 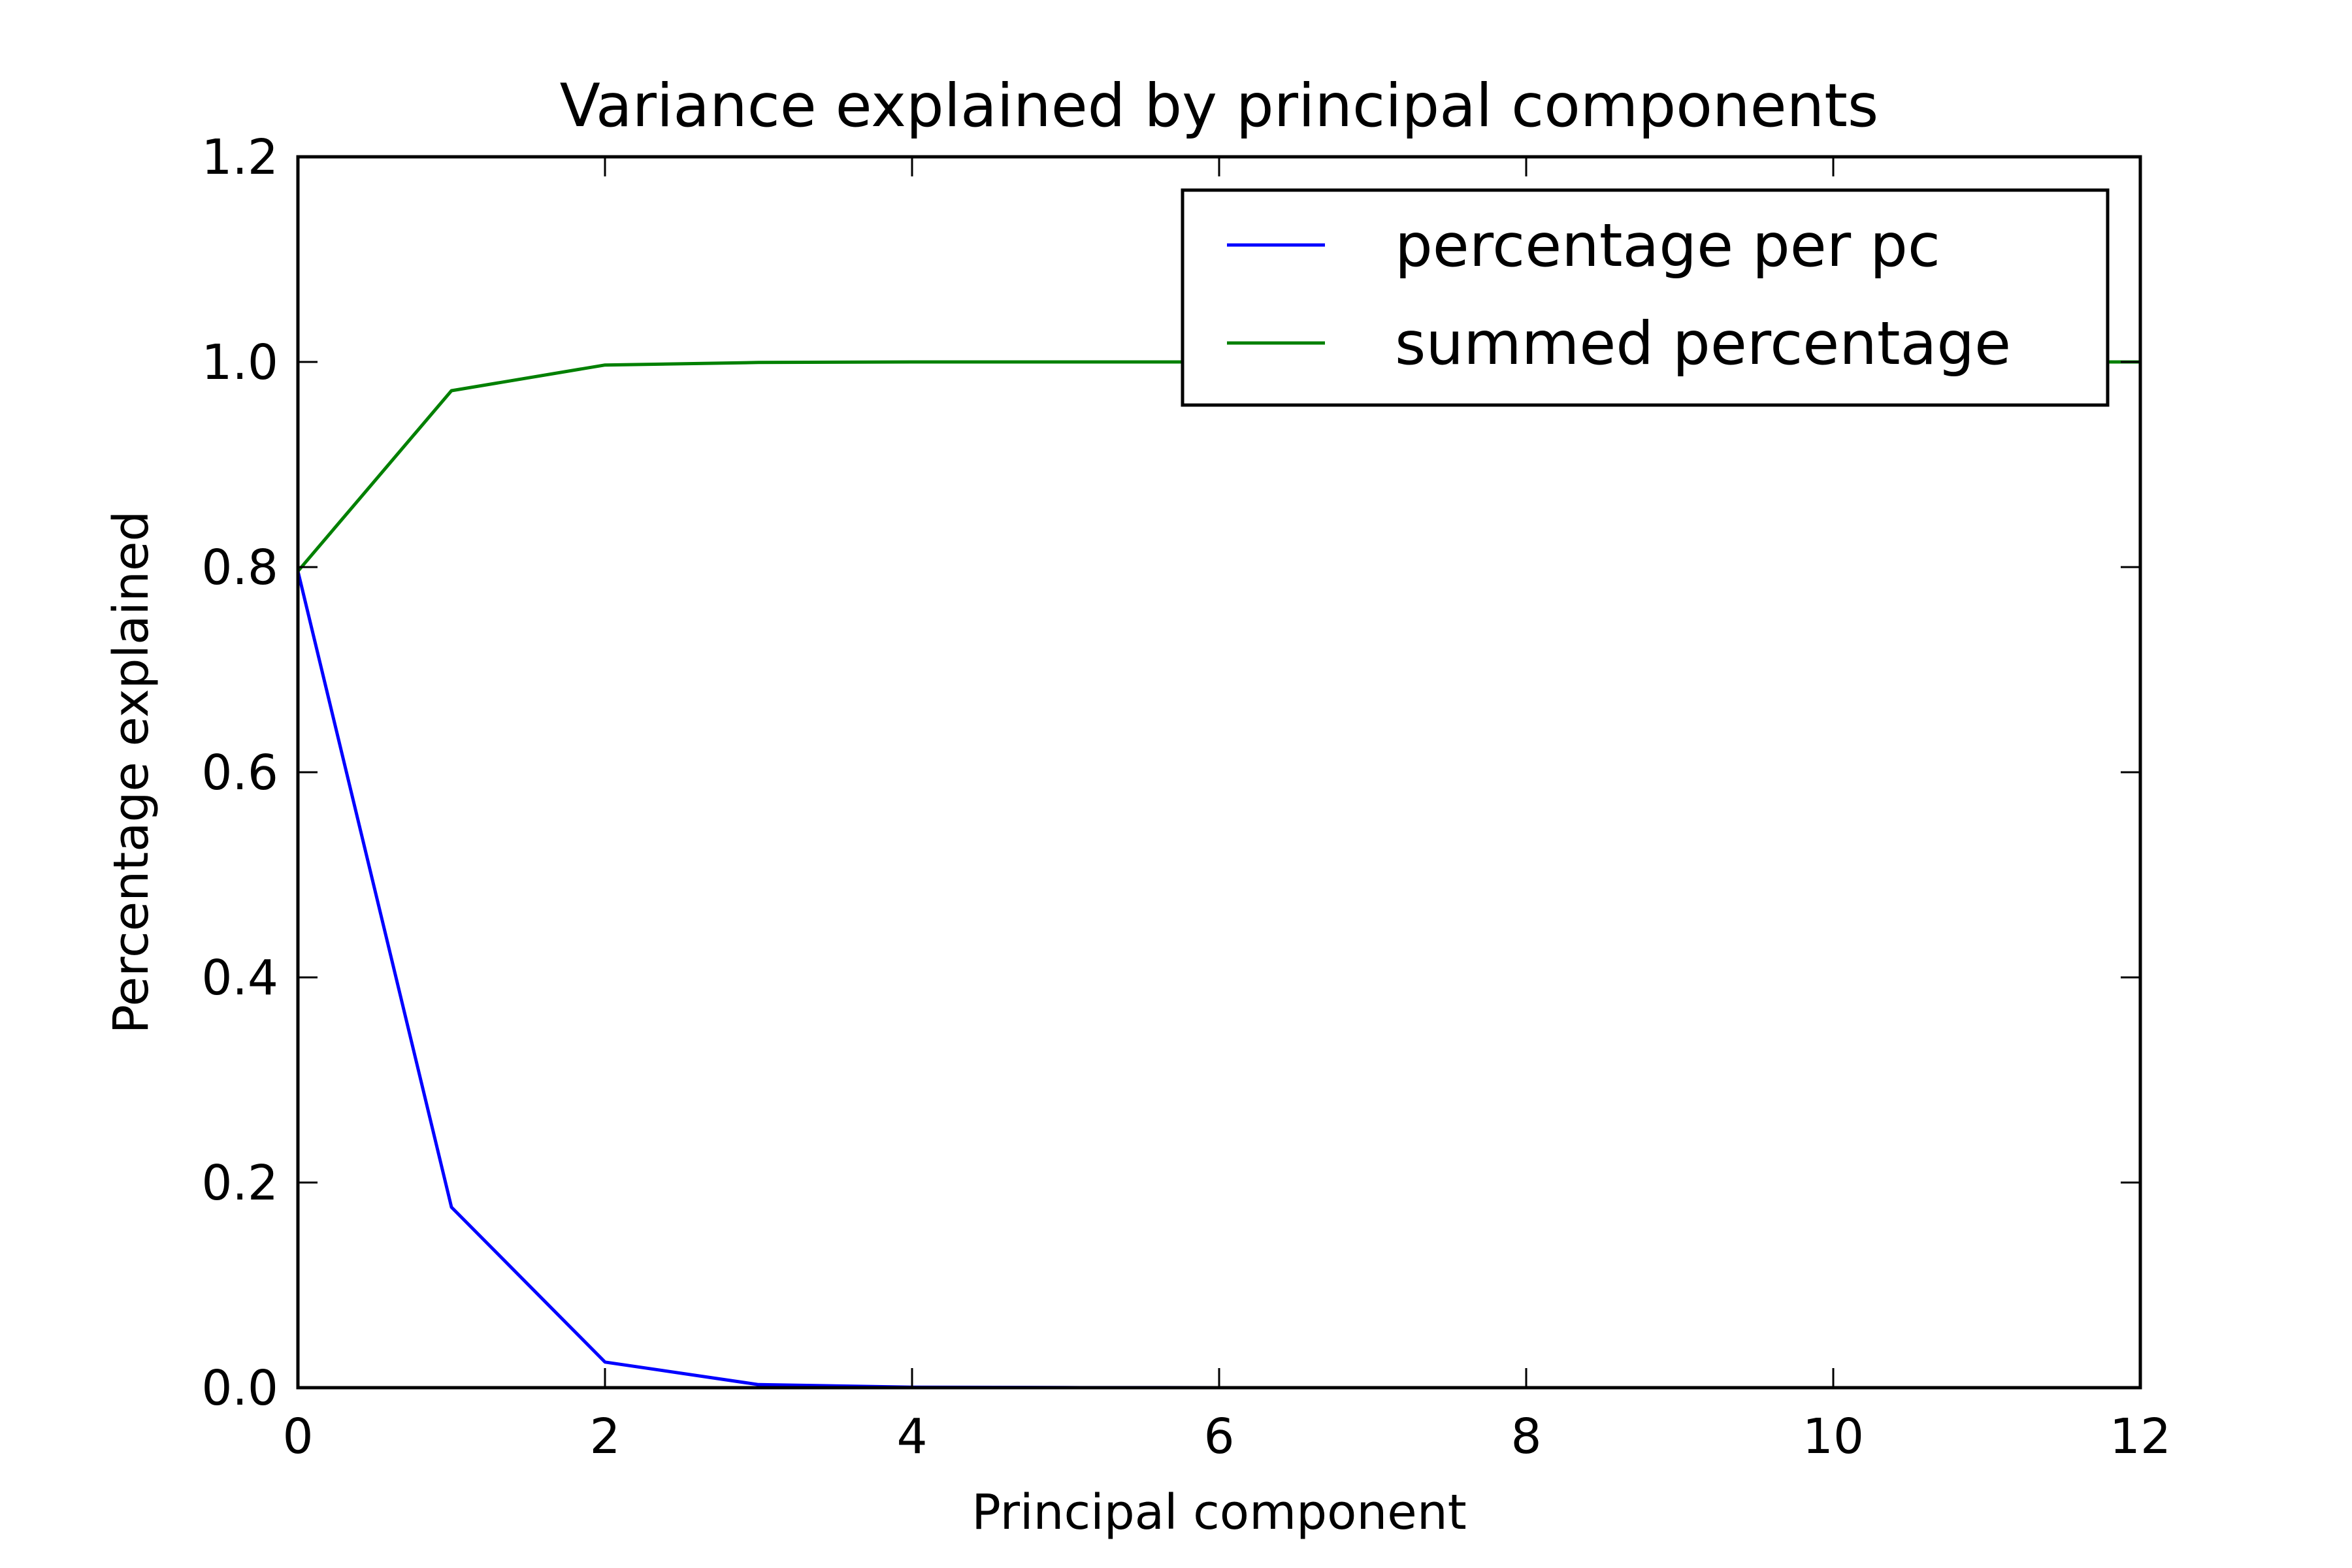 What do you see at coordinates (1526, 1437) in the screenshot?
I see `x-tick-label: 8` at bounding box center [1526, 1437].